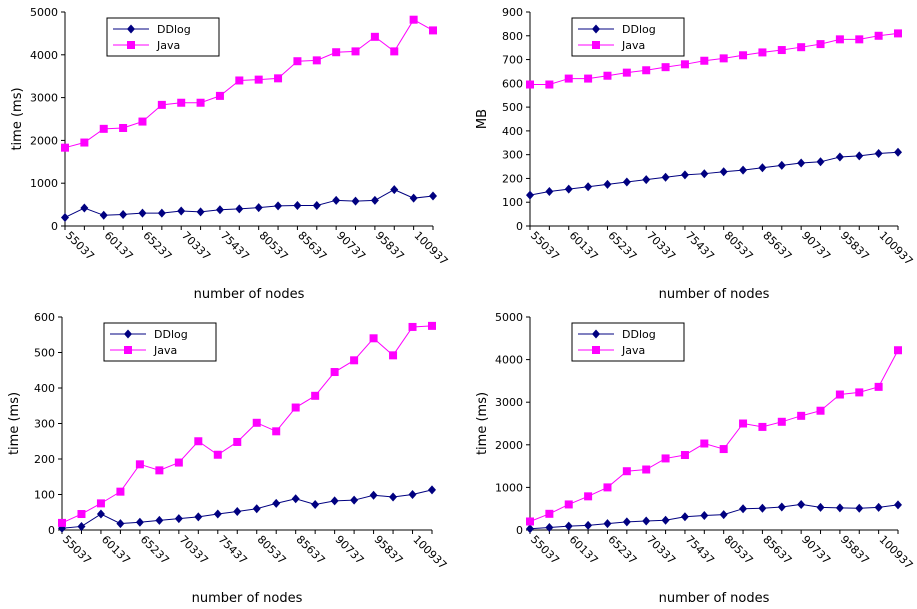 This screenshot has width=917, height=609. I want to click on y-axis-label: MB, so click(482, 119).